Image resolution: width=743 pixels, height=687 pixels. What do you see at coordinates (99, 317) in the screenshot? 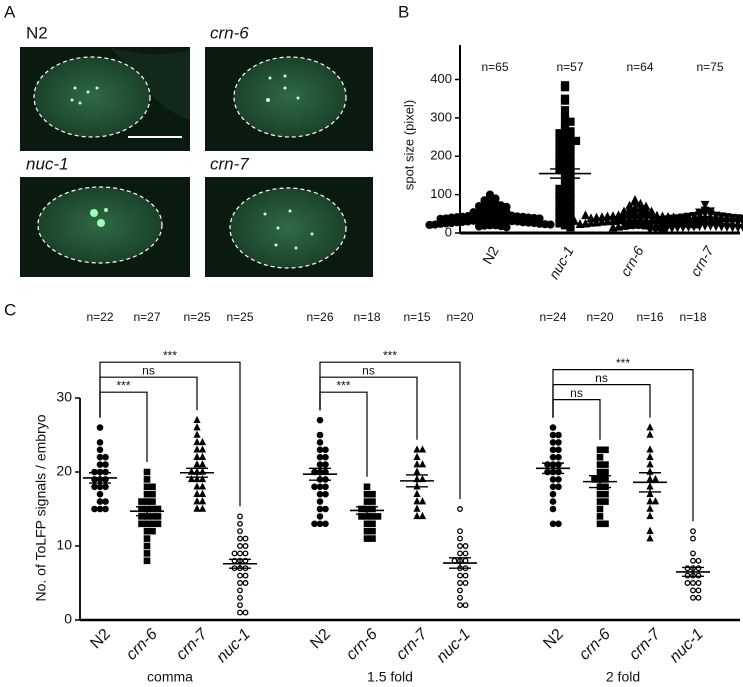
I see `n-label: n=22` at bounding box center [99, 317].